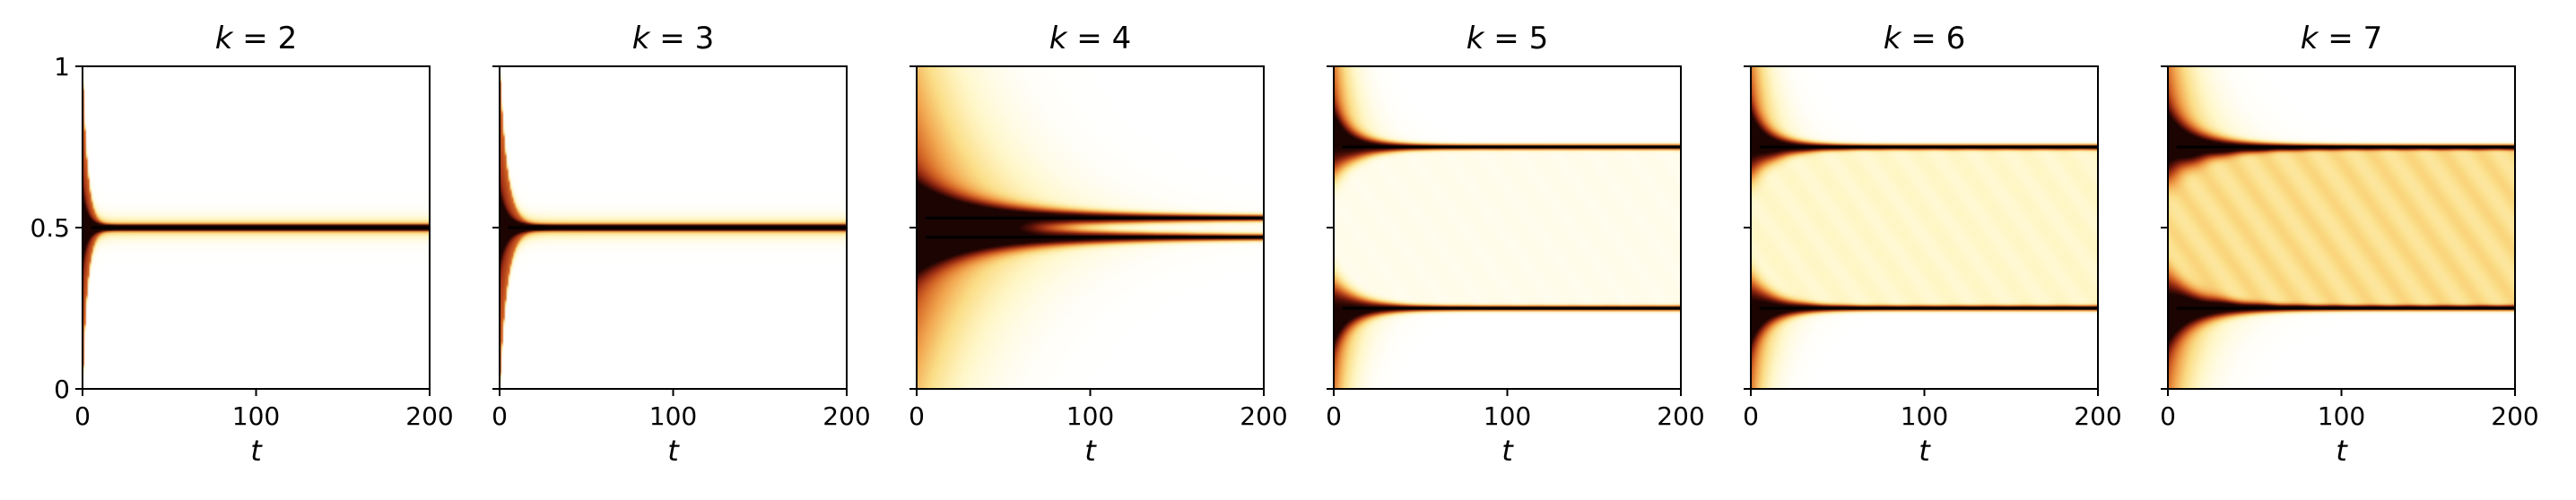 Image resolution: width=2576 pixels, height=500 pixels. What do you see at coordinates (1516, 38) in the screenshot?
I see `title-value: = 5` at bounding box center [1516, 38].